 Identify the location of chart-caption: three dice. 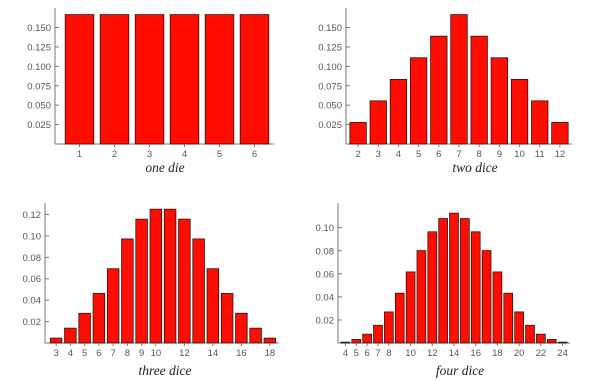
(164, 370).